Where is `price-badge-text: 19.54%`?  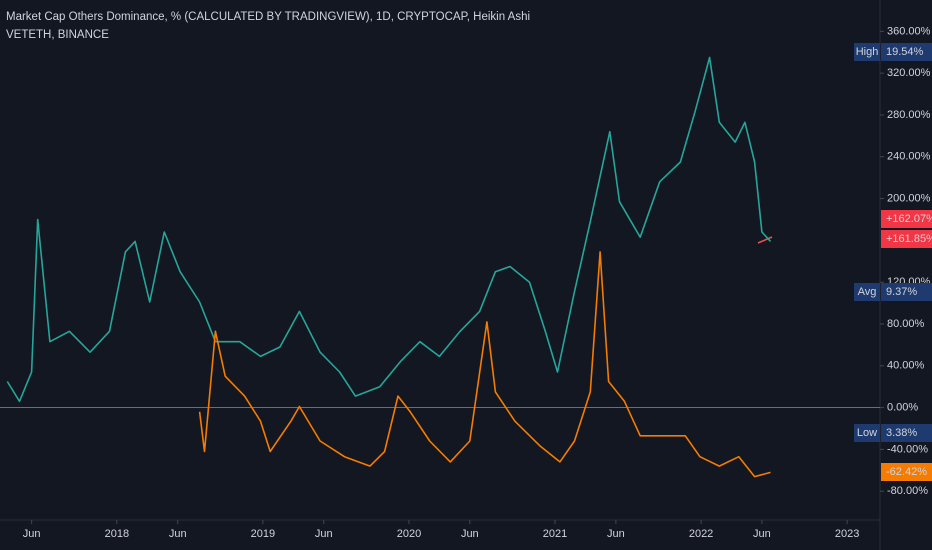 price-badge-text: 19.54% is located at coordinates (905, 52).